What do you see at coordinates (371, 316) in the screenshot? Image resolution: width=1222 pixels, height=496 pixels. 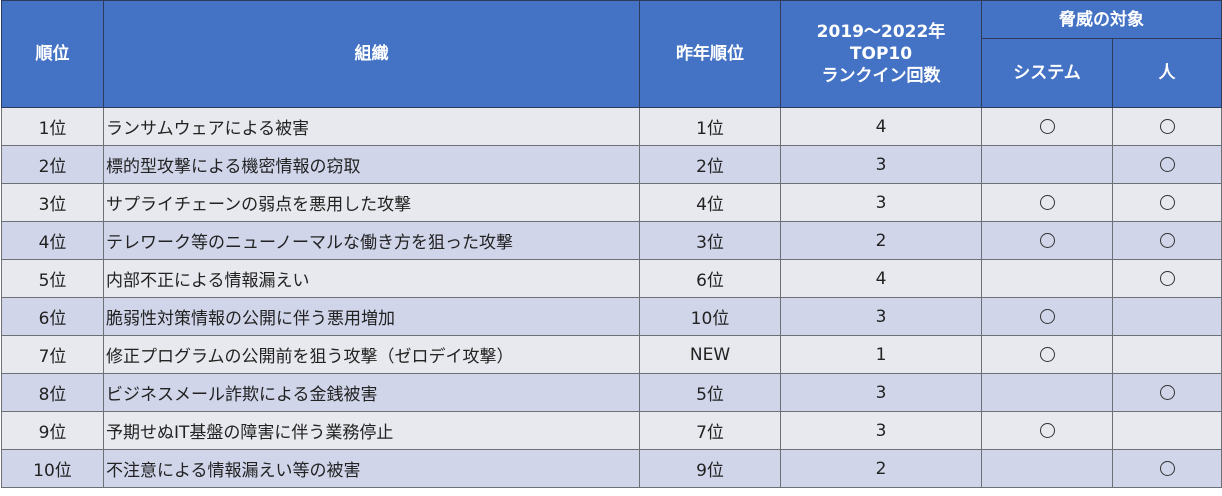 I see `threat-cell: 脆弱性対策情報の公開に伴う悪用増加` at bounding box center [371, 316].